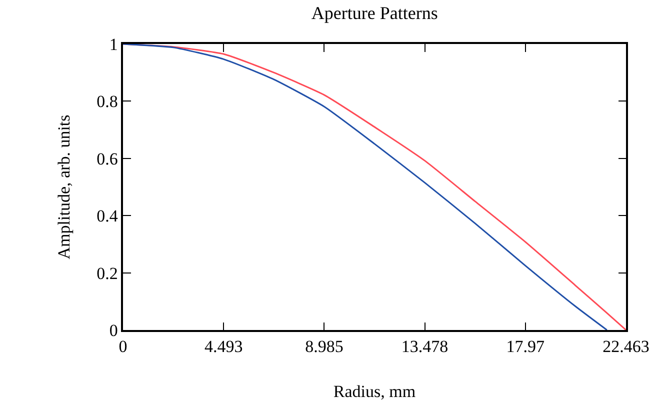 The height and width of the screenshot is (419, 669). What do you see at coordinates (113, 44) in the screenshot?
I see `y-tick-label: 1` at bounding box center [113, 44].